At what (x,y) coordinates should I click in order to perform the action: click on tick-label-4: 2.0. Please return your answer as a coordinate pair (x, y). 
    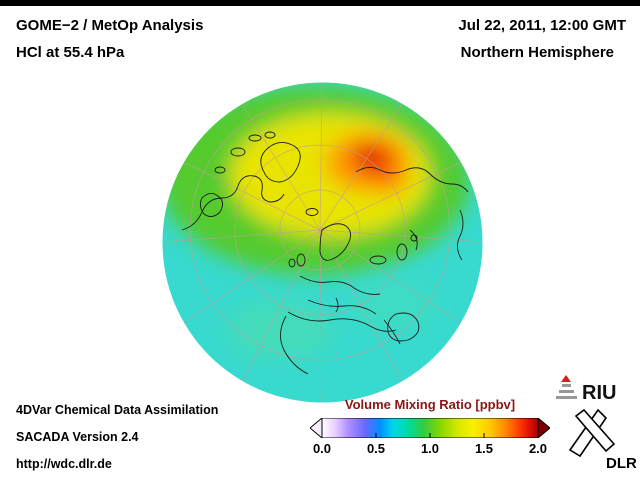
    Looking at the image, I should click on (538, 448).